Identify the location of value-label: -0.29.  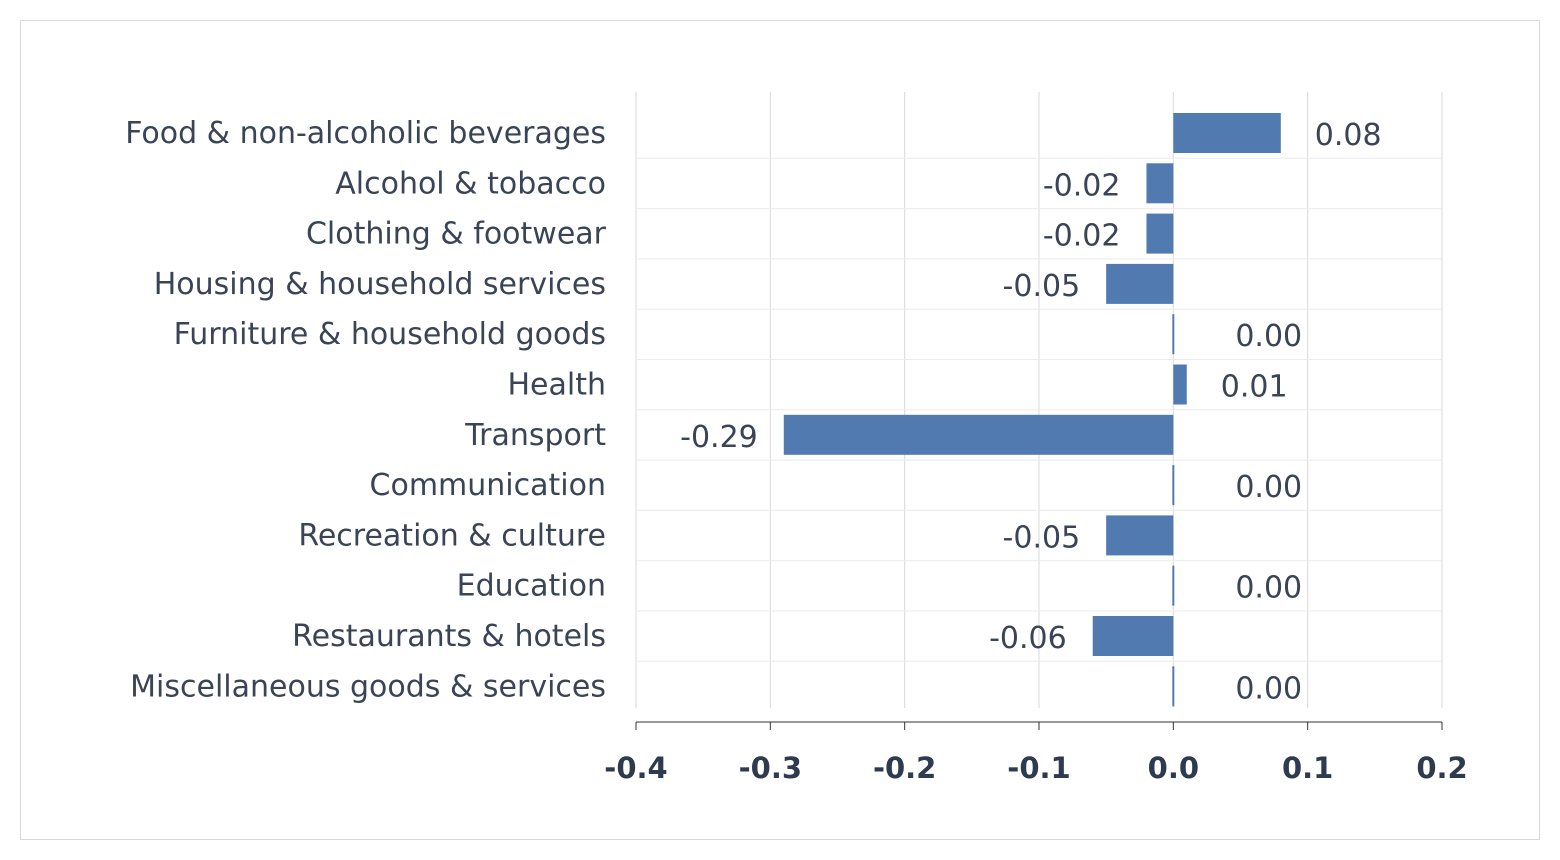
(719, 437).